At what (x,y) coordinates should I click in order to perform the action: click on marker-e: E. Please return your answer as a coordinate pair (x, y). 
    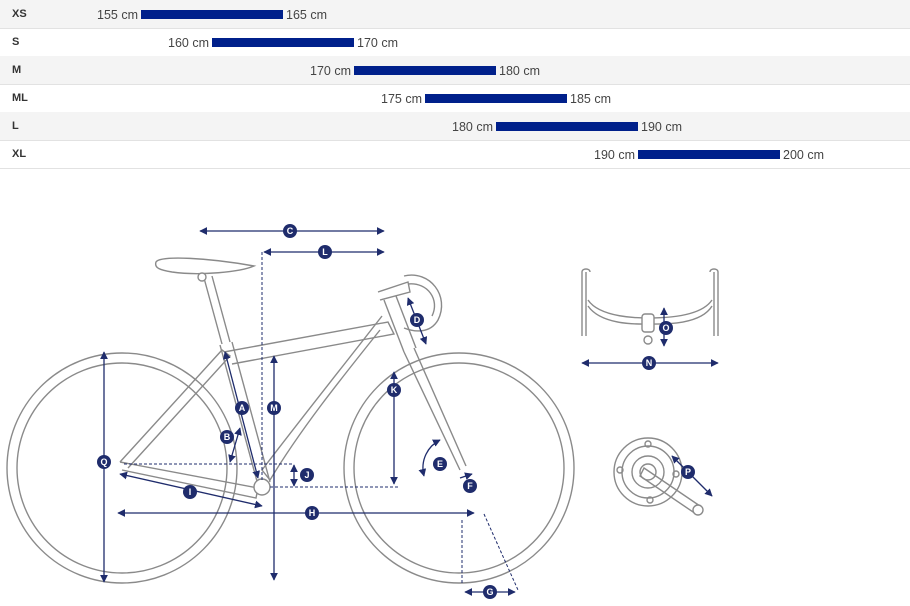
    Looking at the image, I should click on (440, 464).